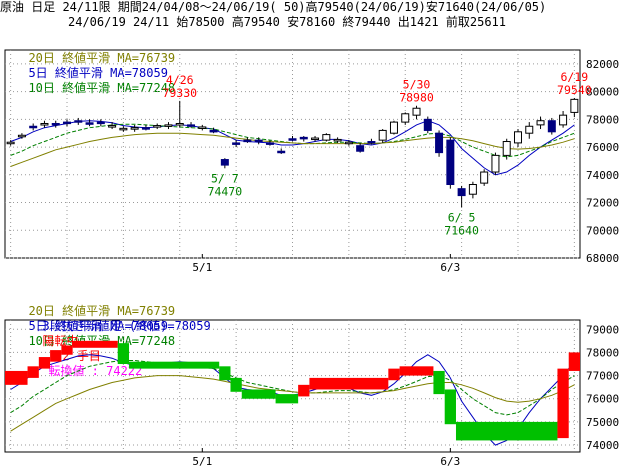 The image size is (624, 475). Describe the element at coordinates (98, 73) in the screenshot. I see `legend-ma5: 5日 終値平滑 MA=78059` at that location.